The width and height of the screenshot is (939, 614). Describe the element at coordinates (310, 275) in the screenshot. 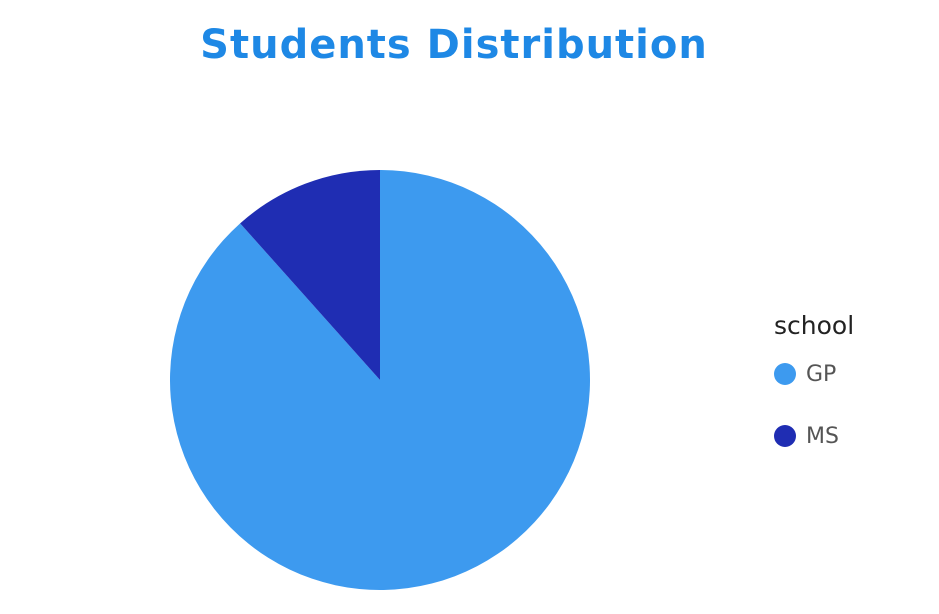

I see `pie-slice-ms` at that location.